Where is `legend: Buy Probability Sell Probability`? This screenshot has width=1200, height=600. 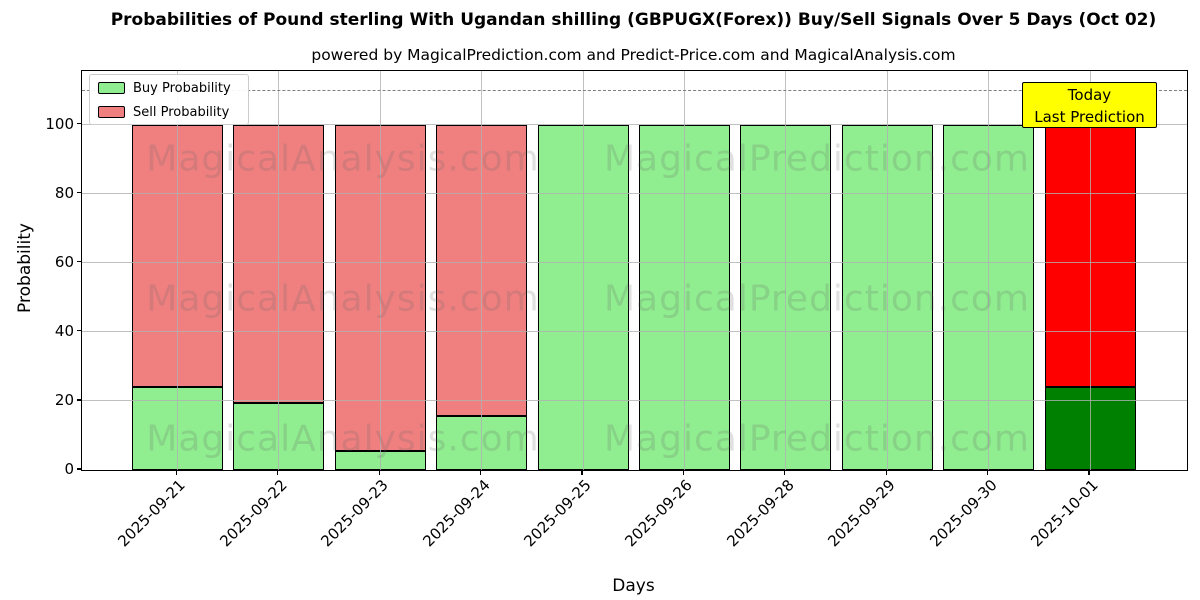
legend: Buy Probability Sell Probability is located at coordinates (169, 99).